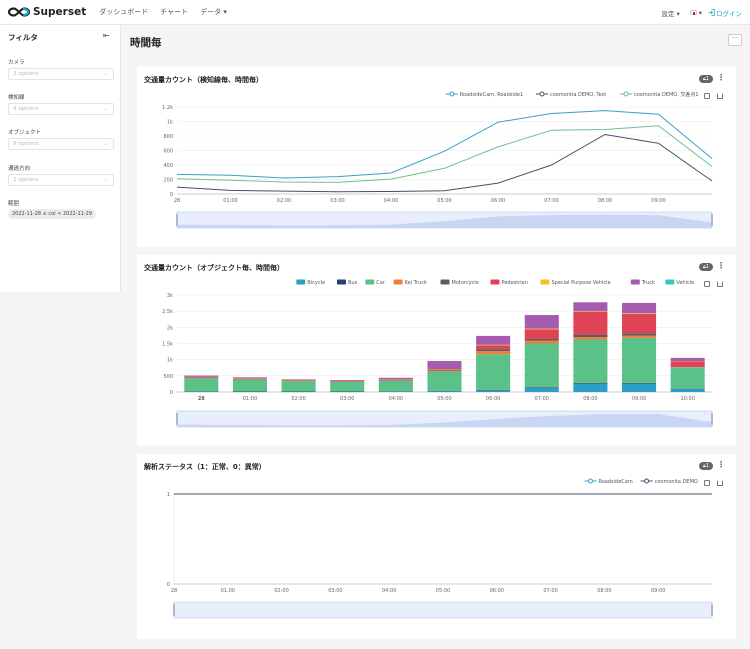 Image resolution: width=750 pixels, height=649 pixels. What do you see at coordinates (658, 591) in the screenshot?
I see `x-tick-label: 09:00` at bounding box center [658, 591].